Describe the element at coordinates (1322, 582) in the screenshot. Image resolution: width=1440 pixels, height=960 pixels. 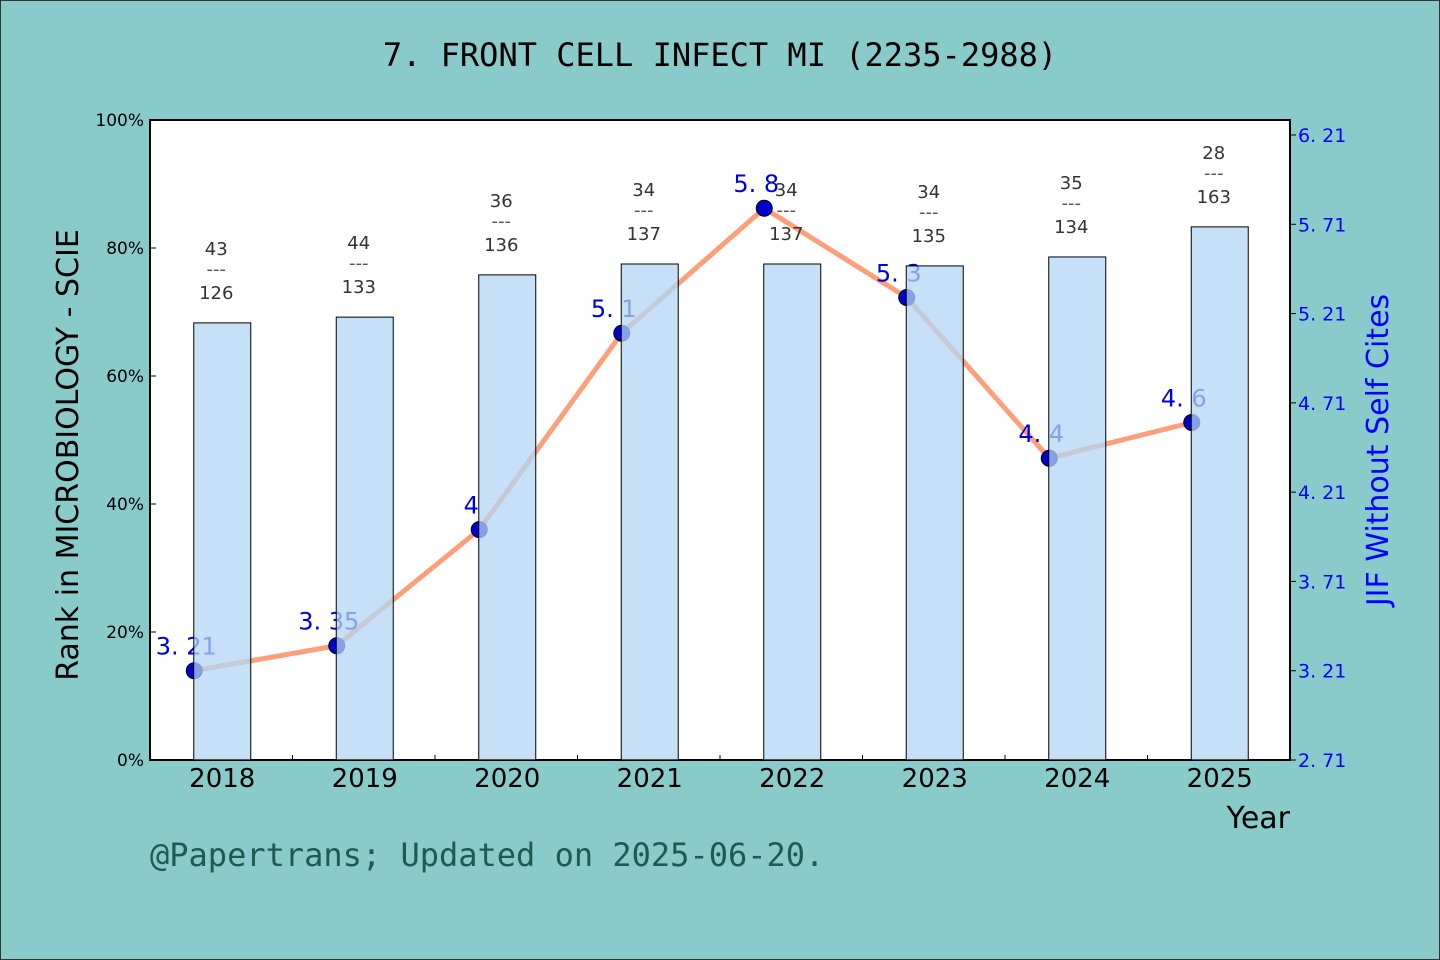
I see `y2-tick-label: 3. 71` at that location.